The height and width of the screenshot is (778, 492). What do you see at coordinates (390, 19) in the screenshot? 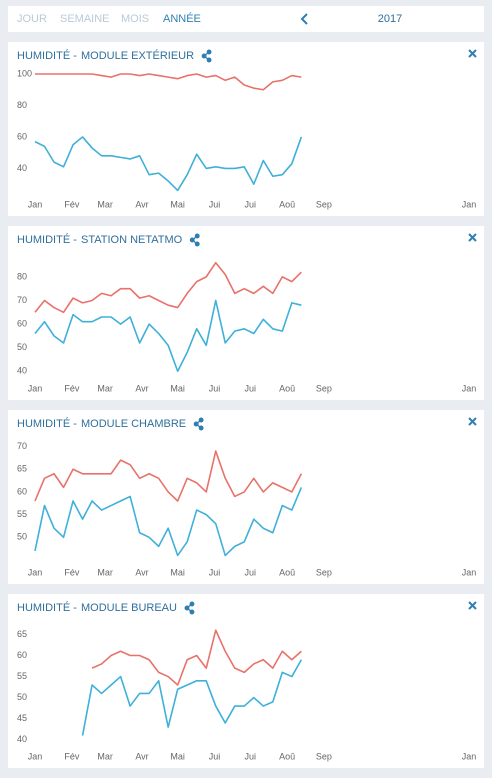
I see `year-label: 2017` at bounding box center [390, 19].